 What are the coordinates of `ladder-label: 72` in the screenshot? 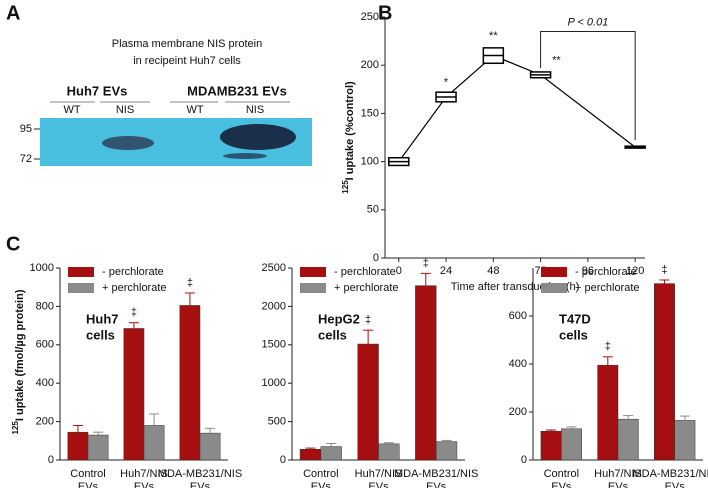 It's located at (26, 159).